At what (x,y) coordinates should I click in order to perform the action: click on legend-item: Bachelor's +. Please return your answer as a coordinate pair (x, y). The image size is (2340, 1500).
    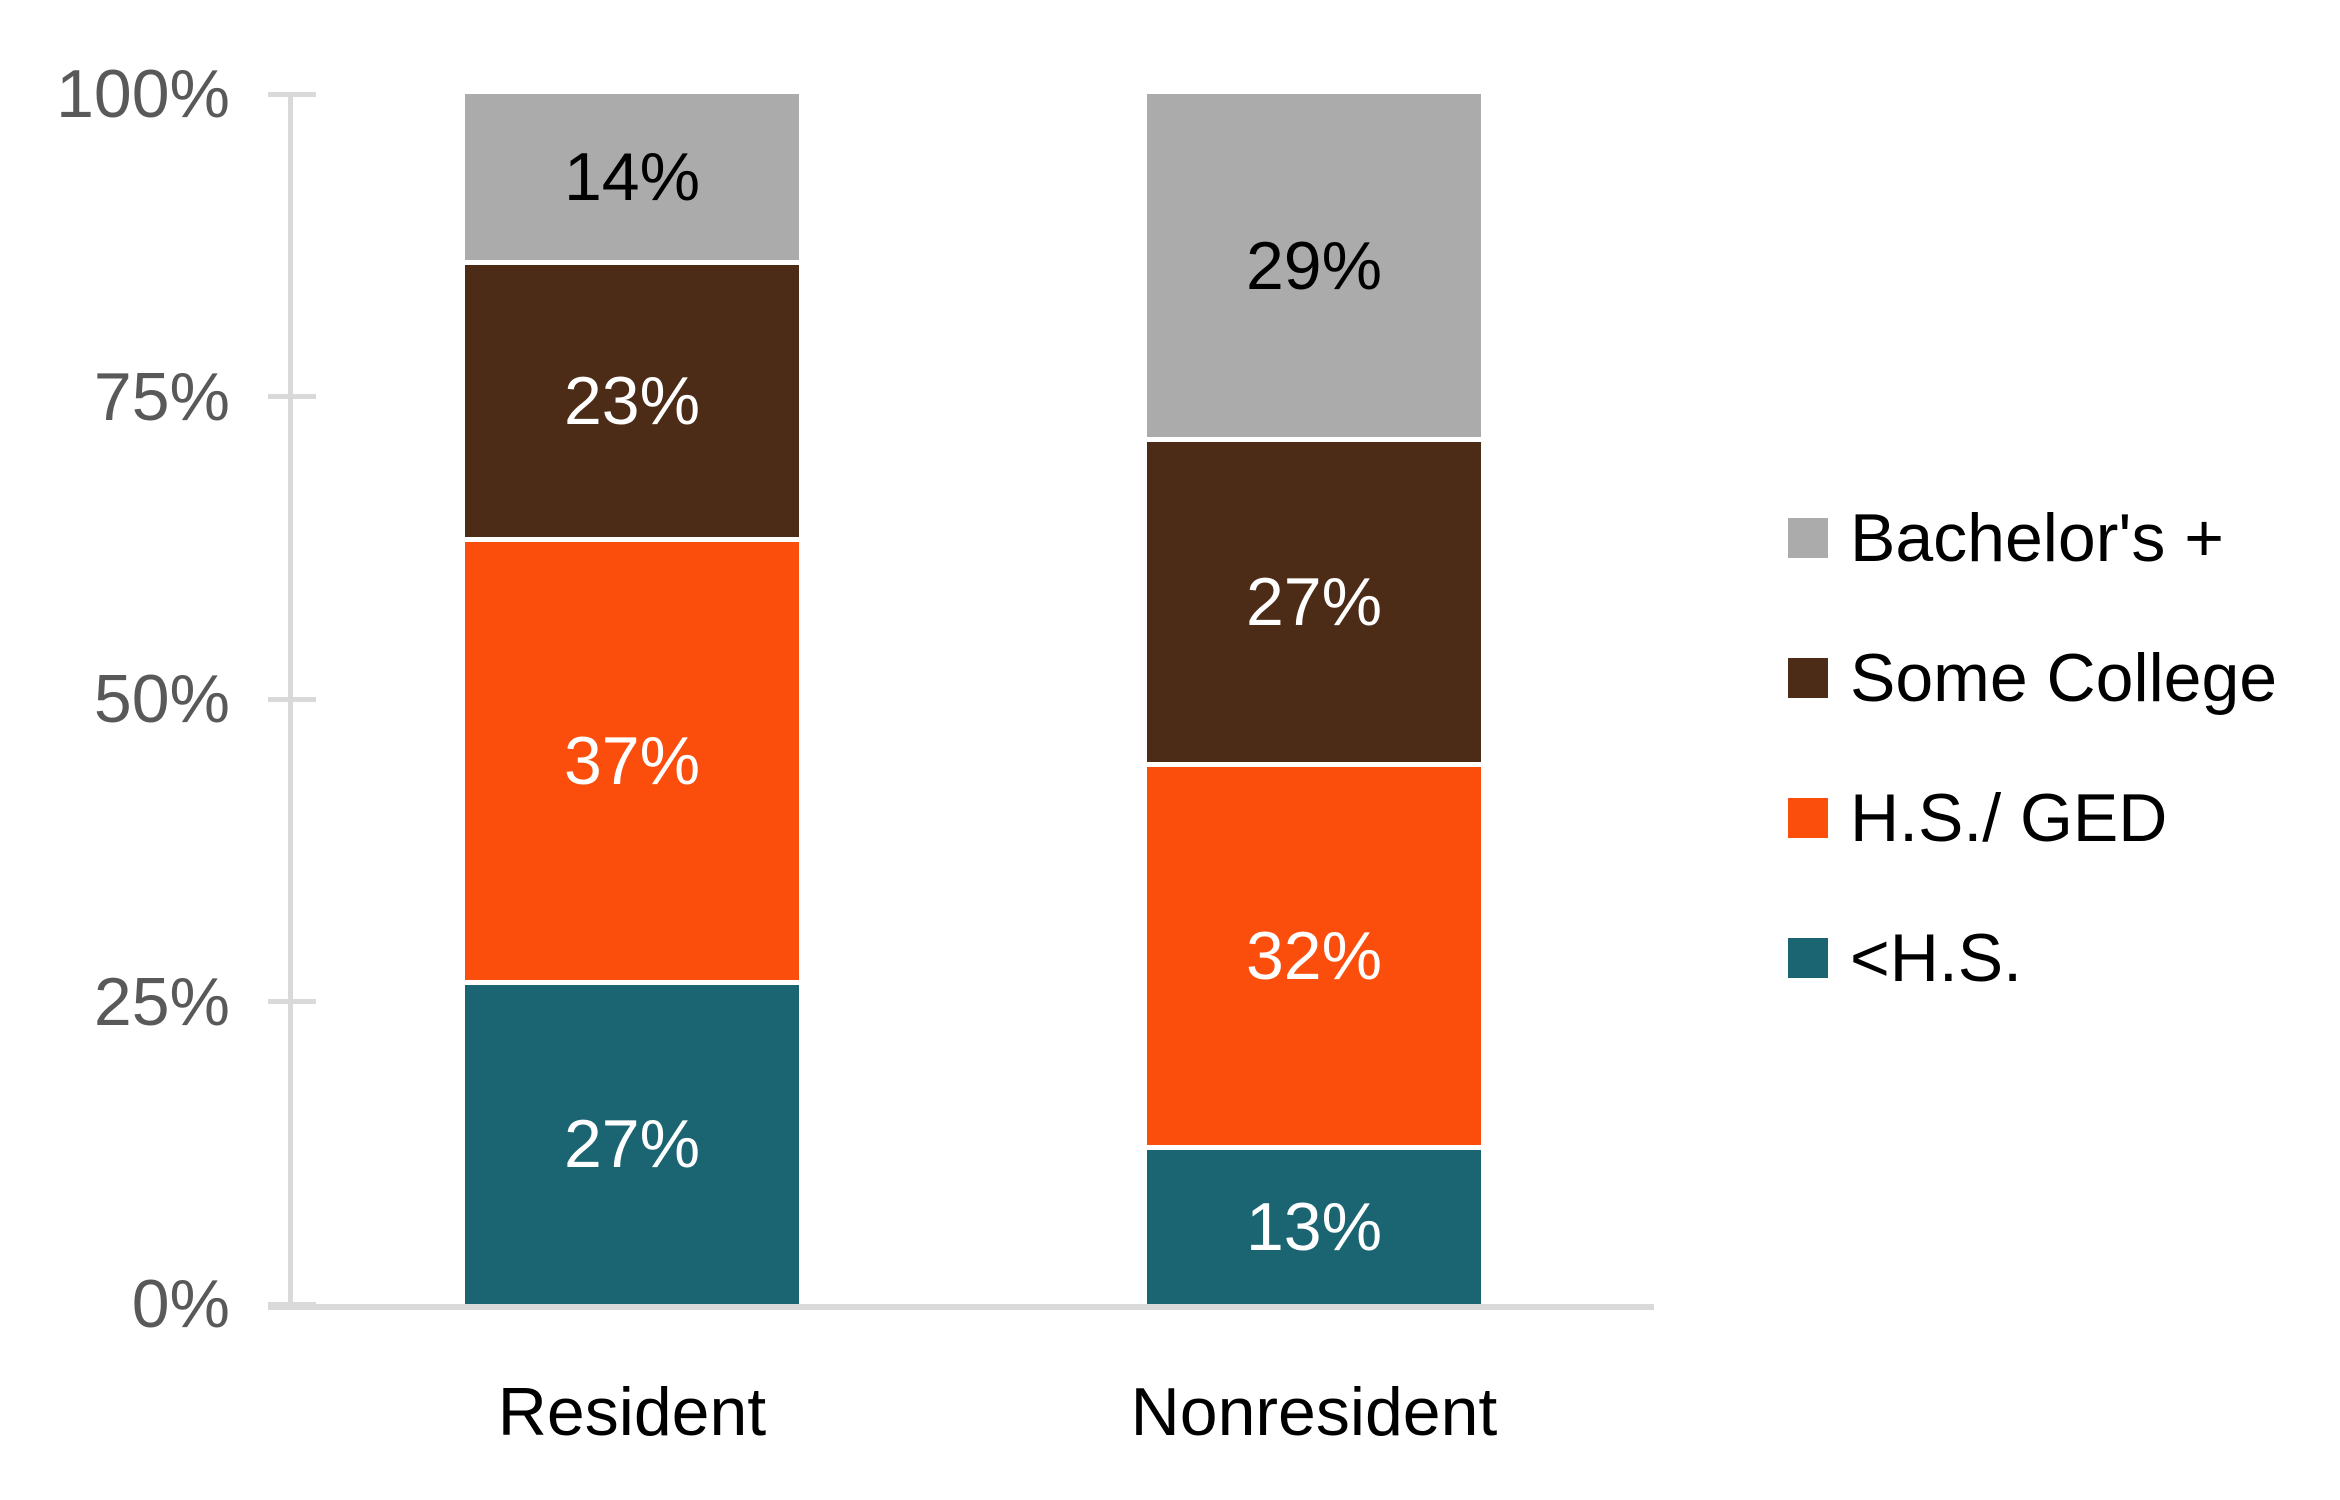
    Looking at the image, I should click on (2006, 538).